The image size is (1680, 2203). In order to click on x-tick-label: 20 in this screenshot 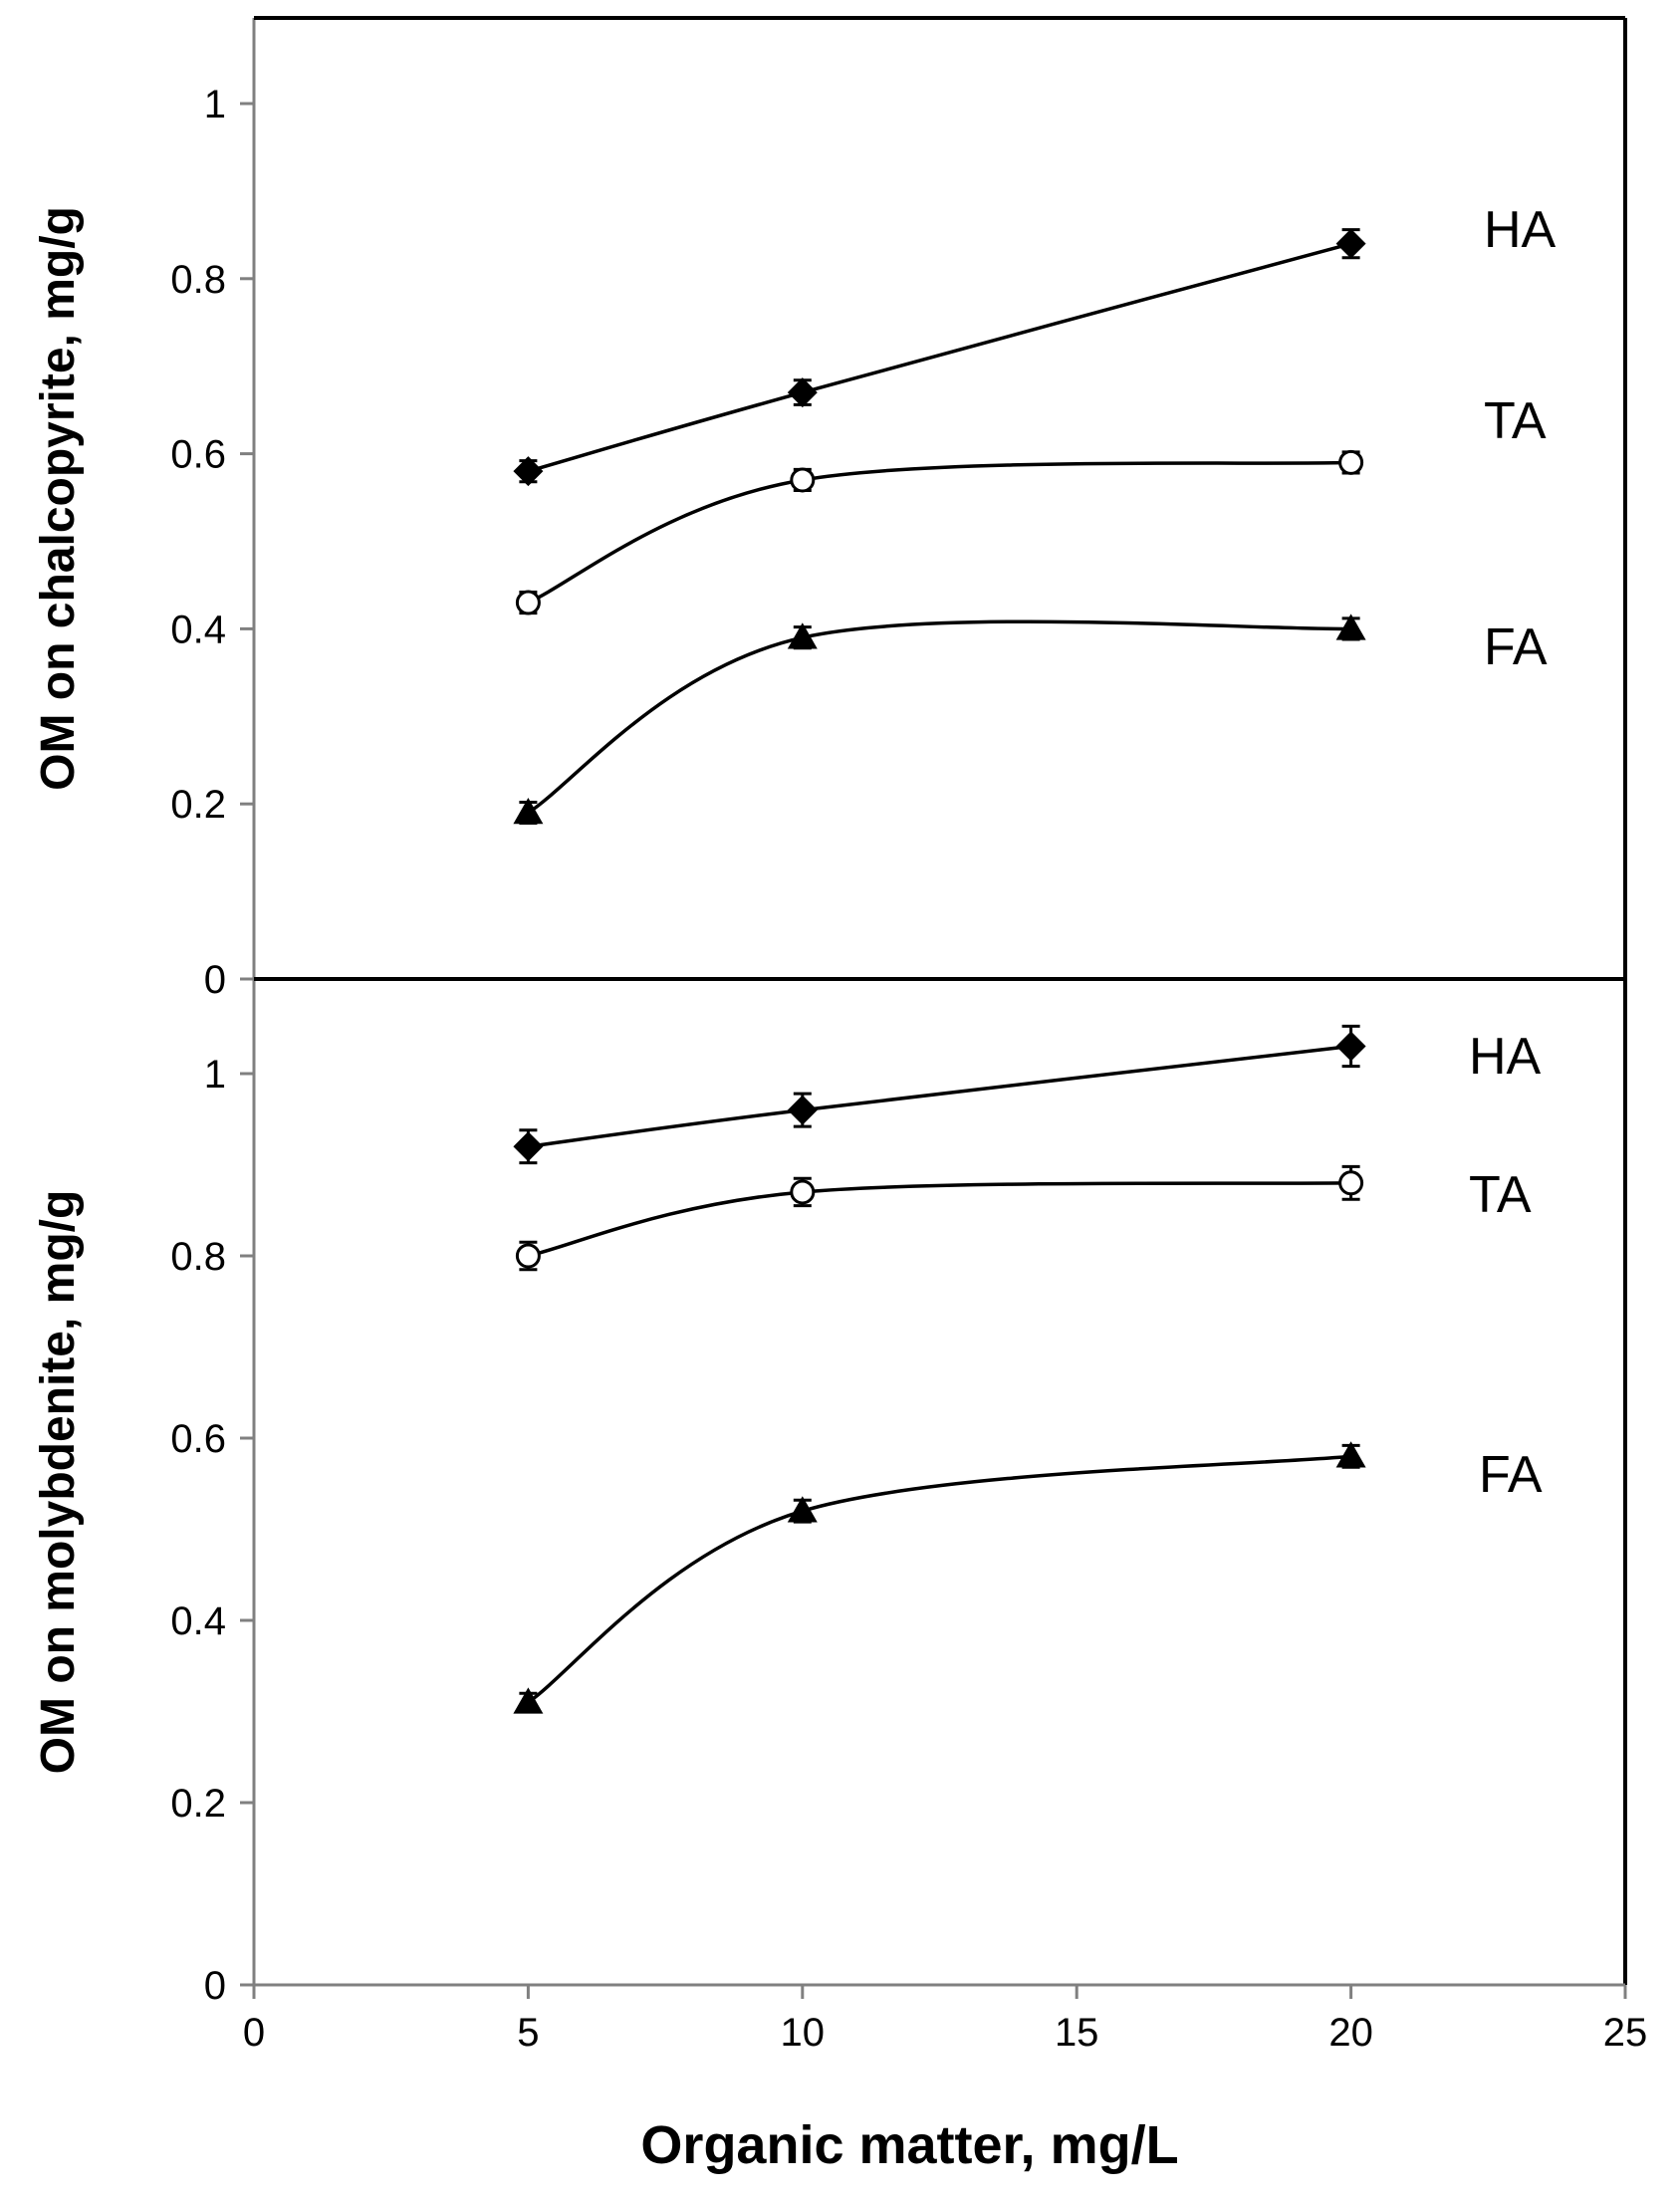, I will do `click(1350, 2033)`.